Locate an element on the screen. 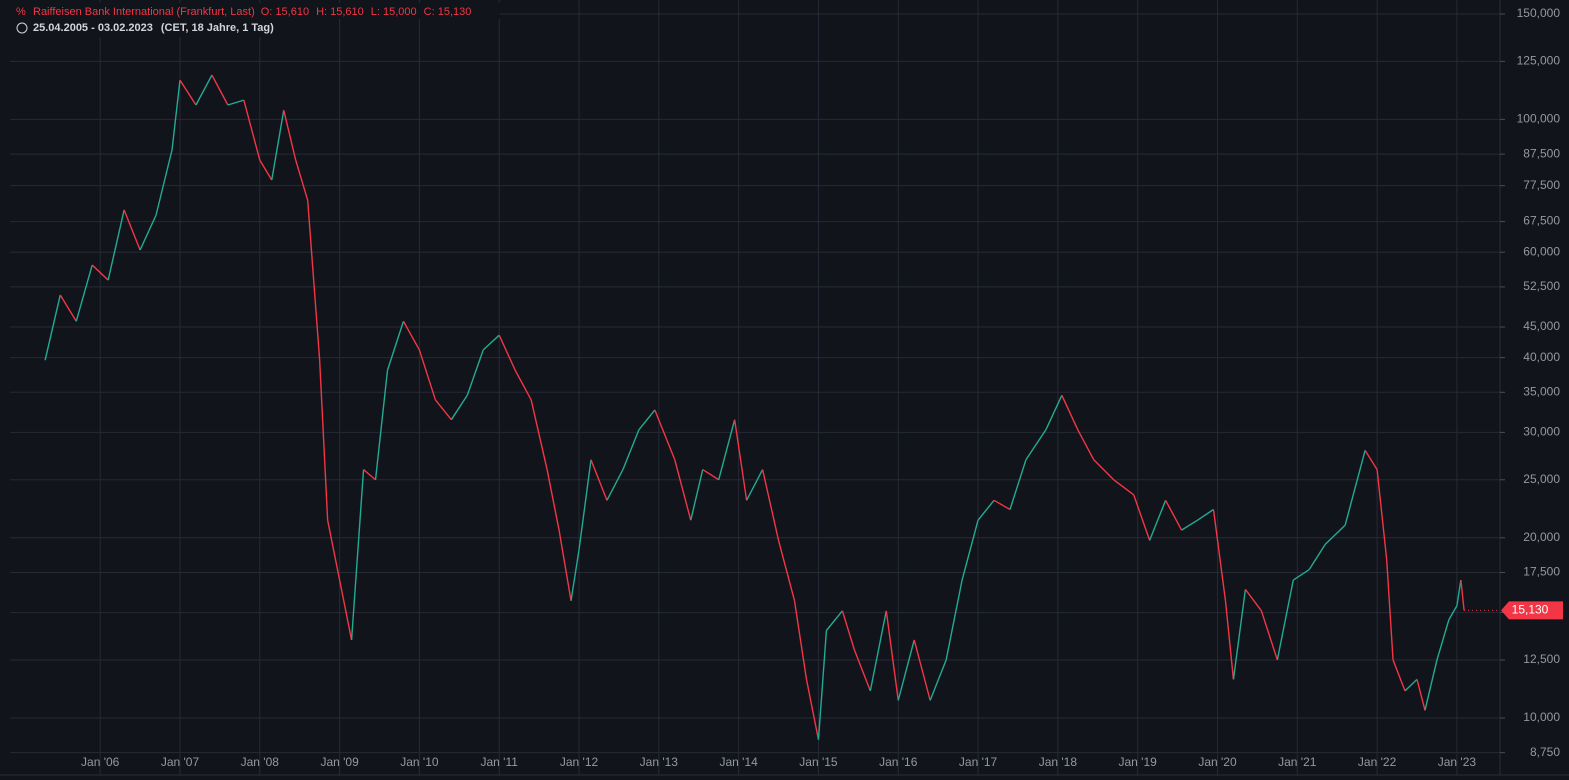 This screenshot has height=780, width=1569. x-tick-label: Jan '18 is located at coordinates (1058, 762).